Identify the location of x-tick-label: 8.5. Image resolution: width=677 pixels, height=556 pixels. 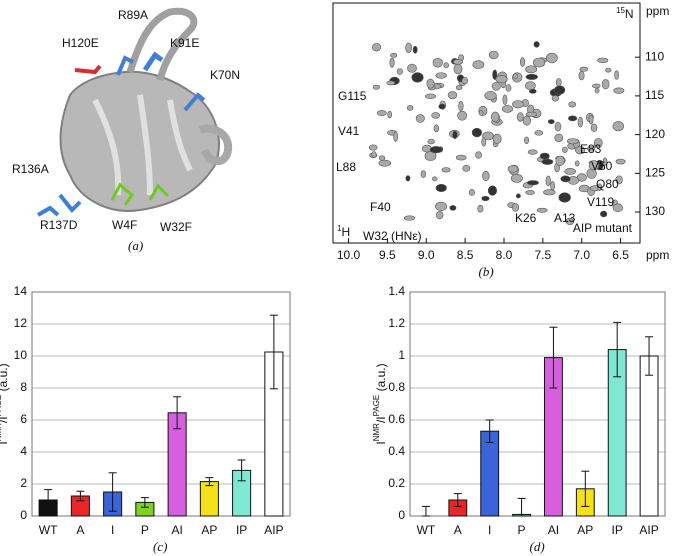
(465, 255).